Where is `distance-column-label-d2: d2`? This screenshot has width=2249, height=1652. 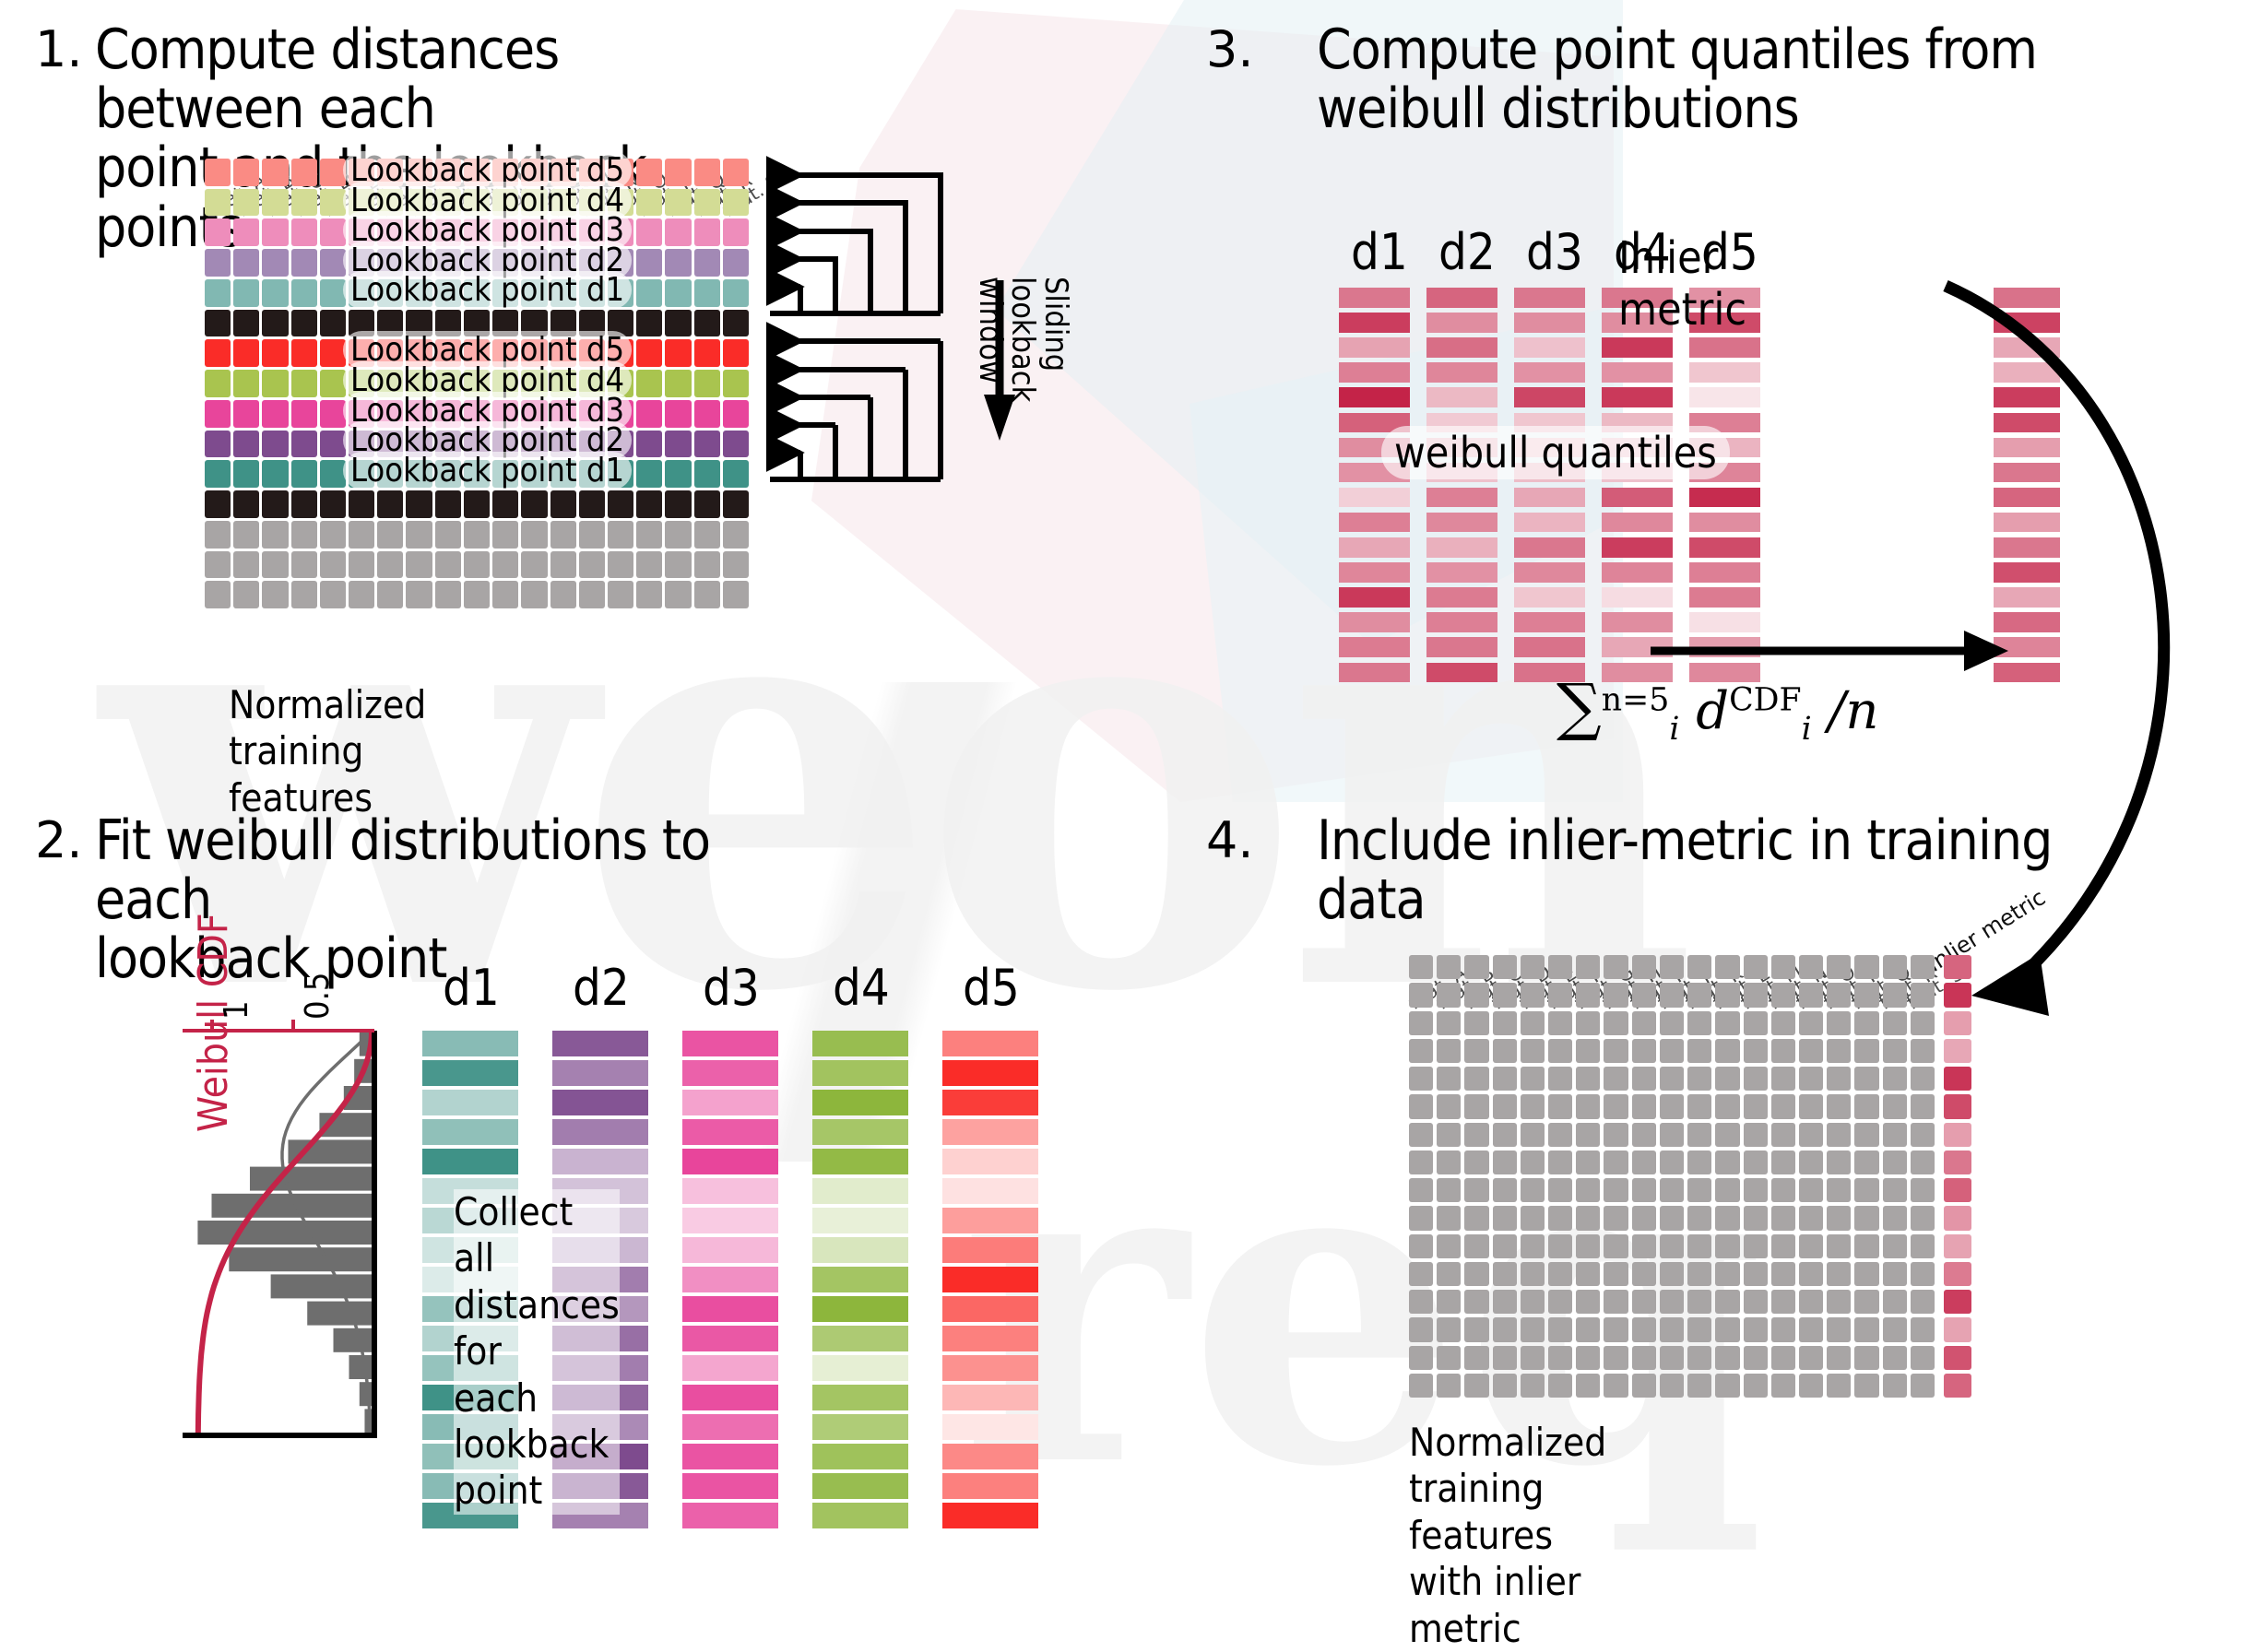
distance-column-label-d2: d2 is located at coordinates (601, 988).